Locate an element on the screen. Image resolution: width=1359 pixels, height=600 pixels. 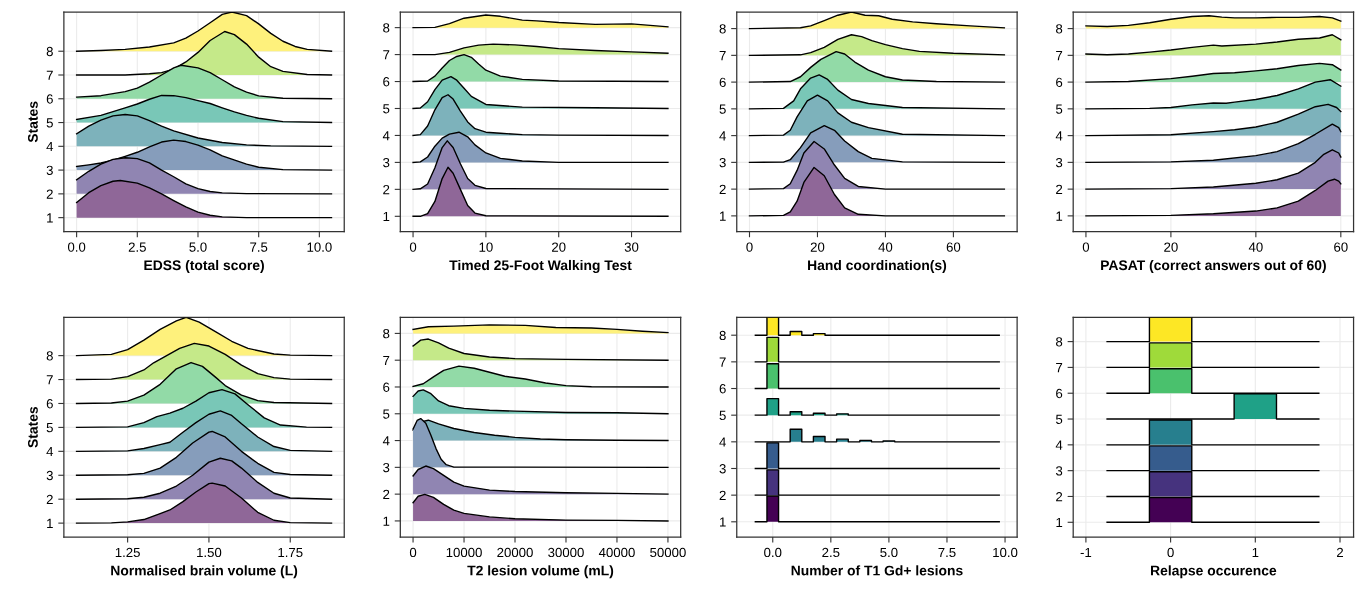
x-tick-label: 30000 is located at coordinates (566, 552).